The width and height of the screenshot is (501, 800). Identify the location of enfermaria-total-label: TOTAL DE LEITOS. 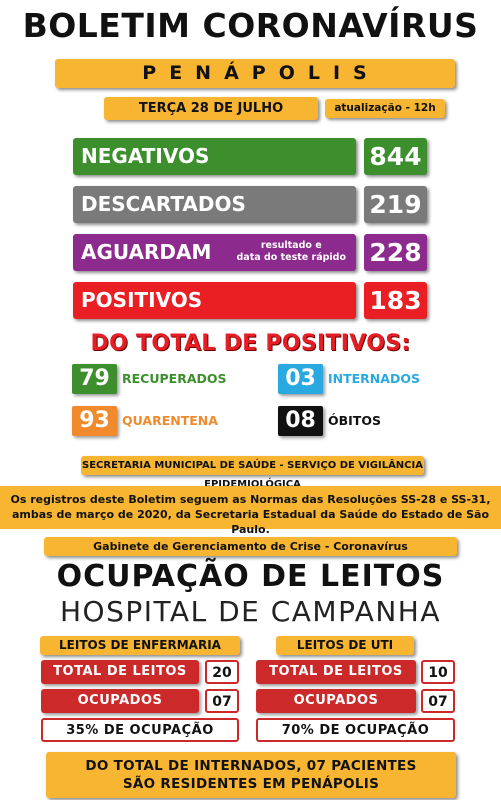
(120, 672).